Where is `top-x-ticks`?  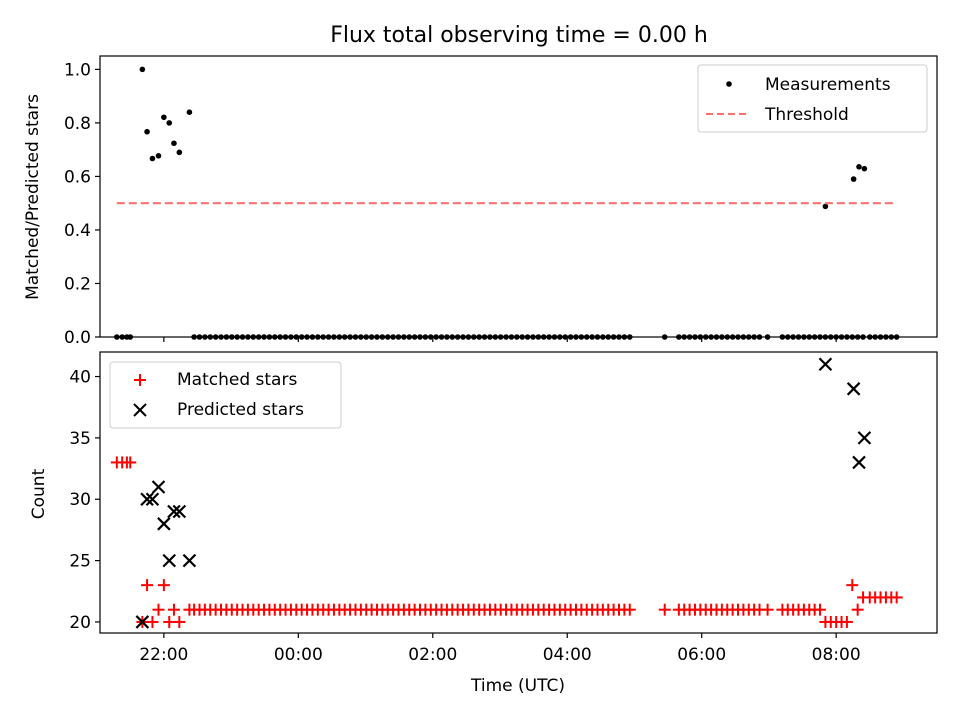
top-x-ticks is located at coordinates (500, 339).